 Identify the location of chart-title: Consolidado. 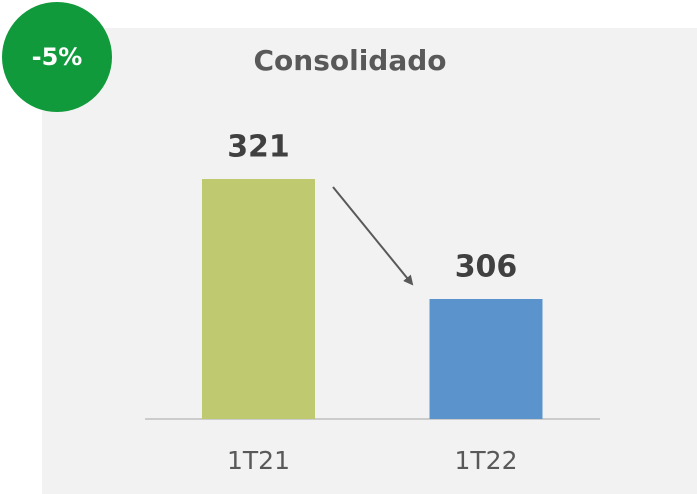
(349, 60).